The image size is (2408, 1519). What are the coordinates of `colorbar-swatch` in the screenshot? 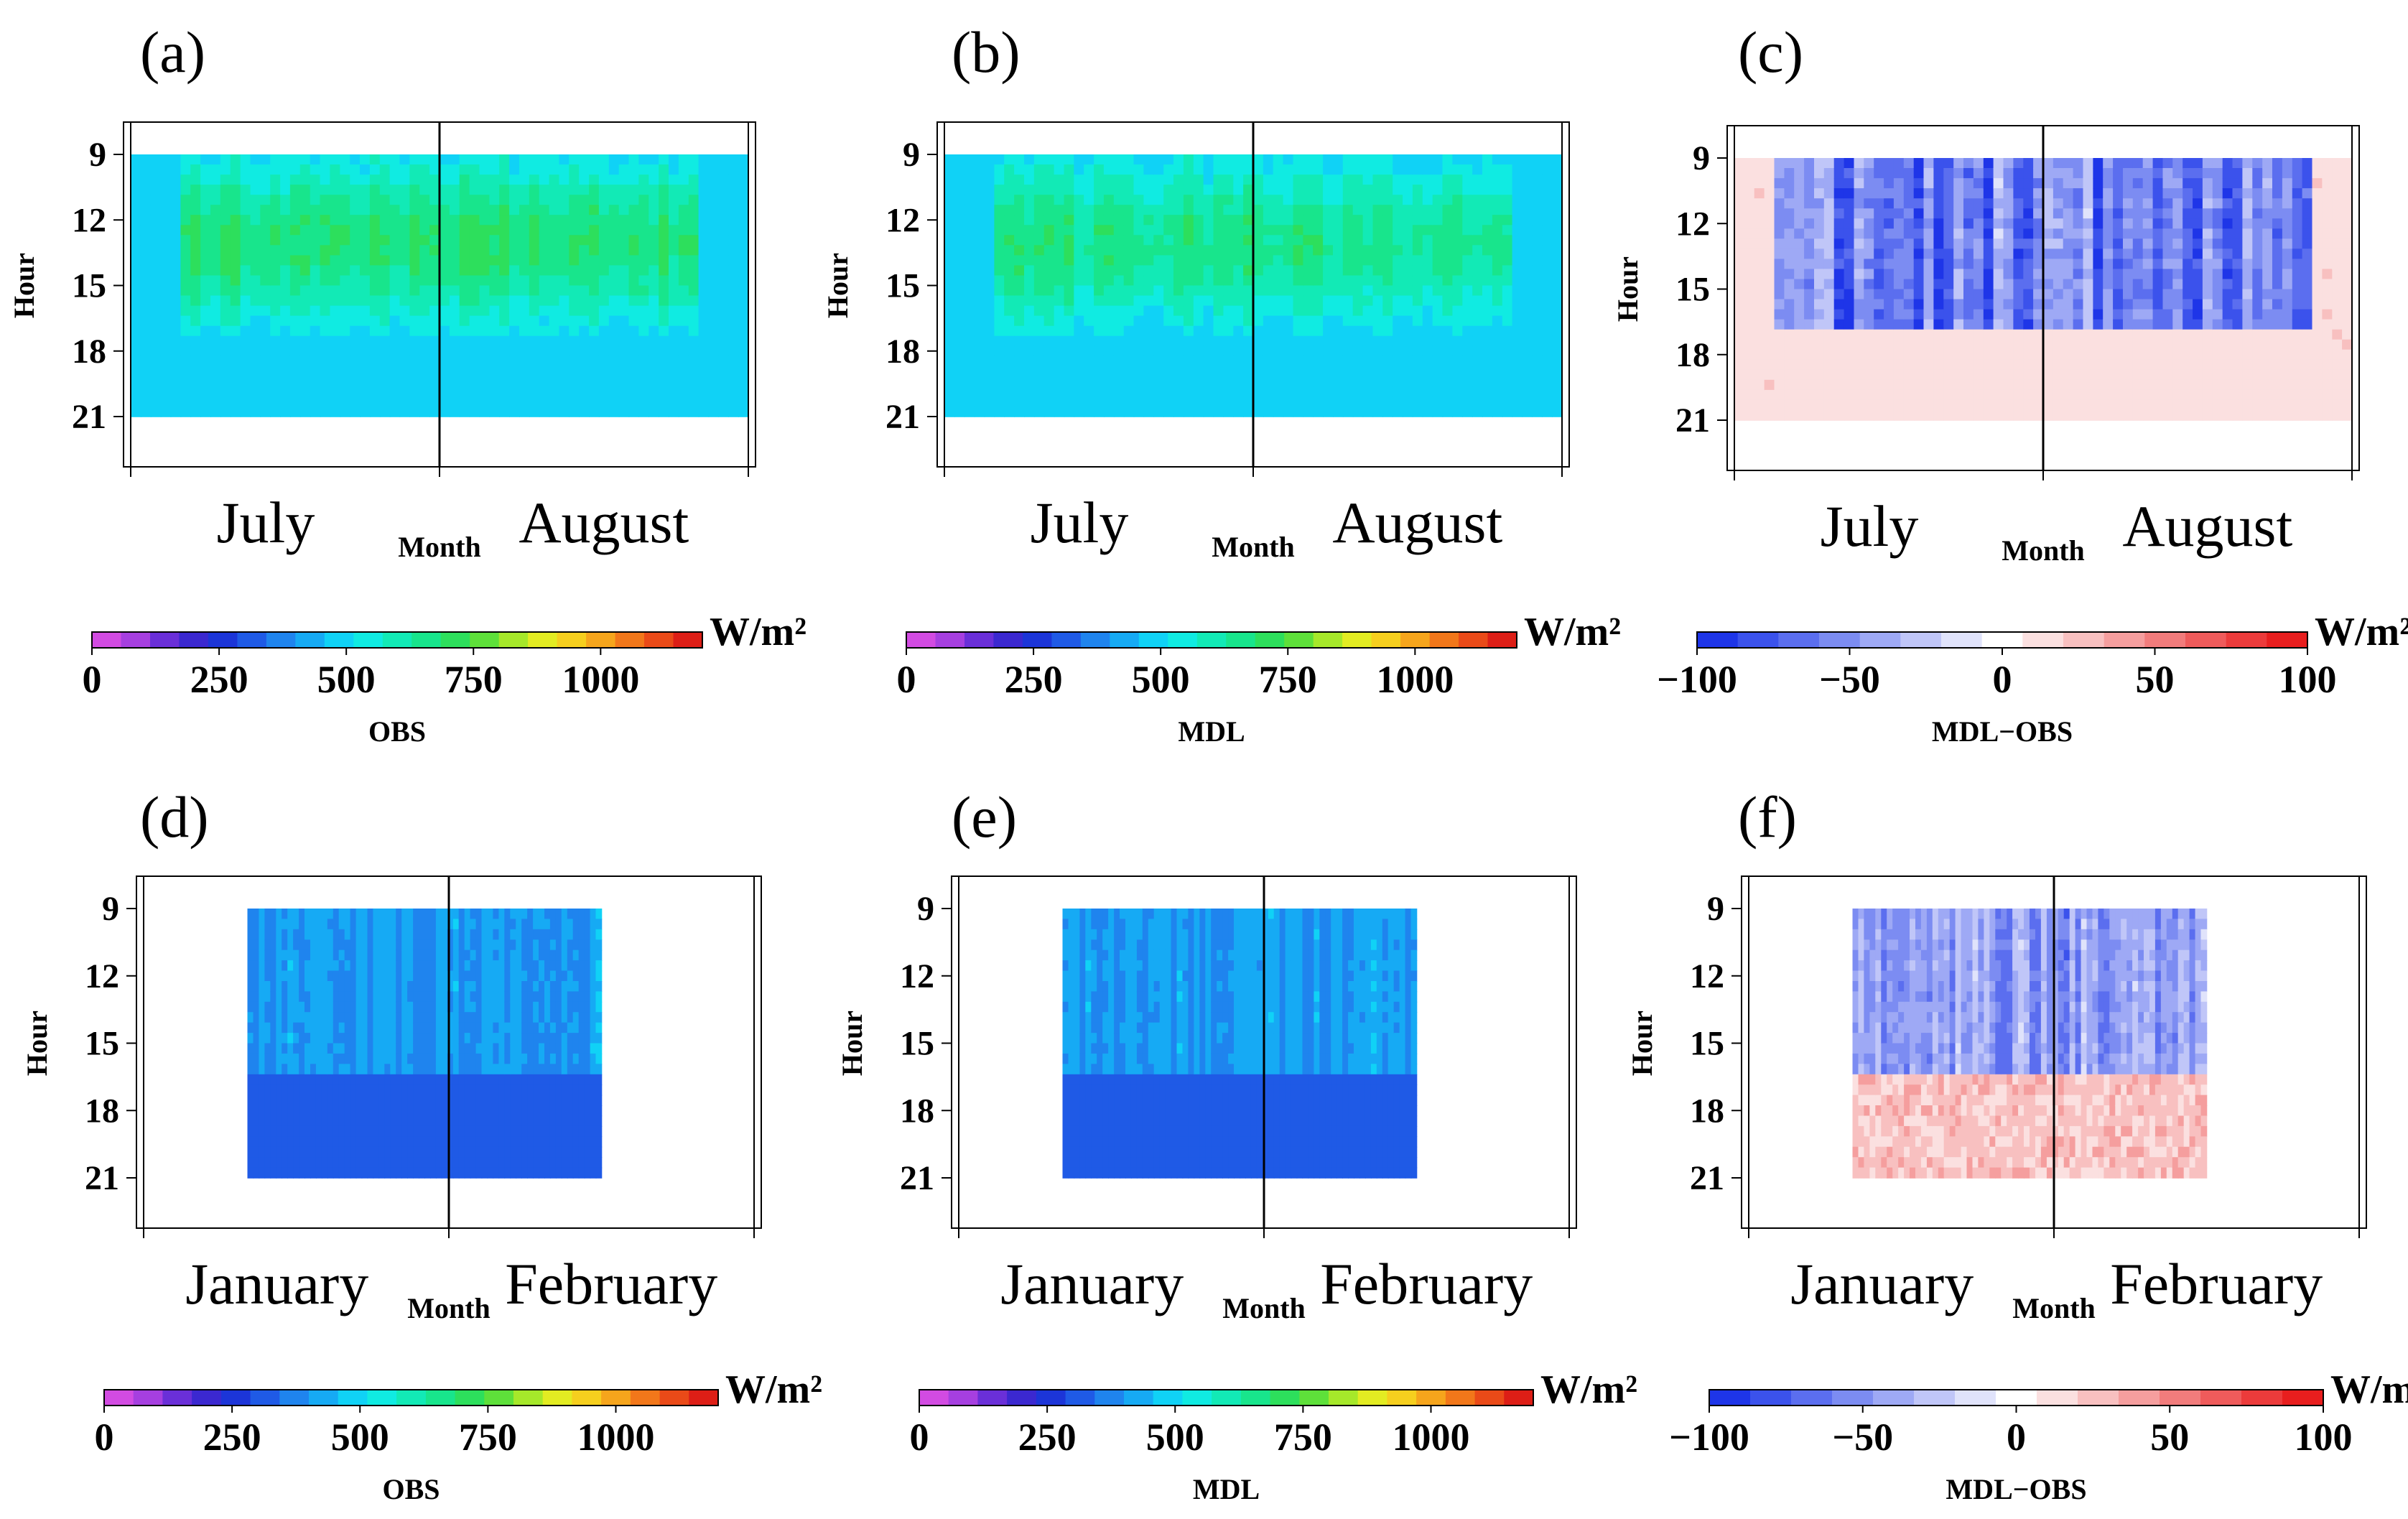 It's located at (1799, 640).